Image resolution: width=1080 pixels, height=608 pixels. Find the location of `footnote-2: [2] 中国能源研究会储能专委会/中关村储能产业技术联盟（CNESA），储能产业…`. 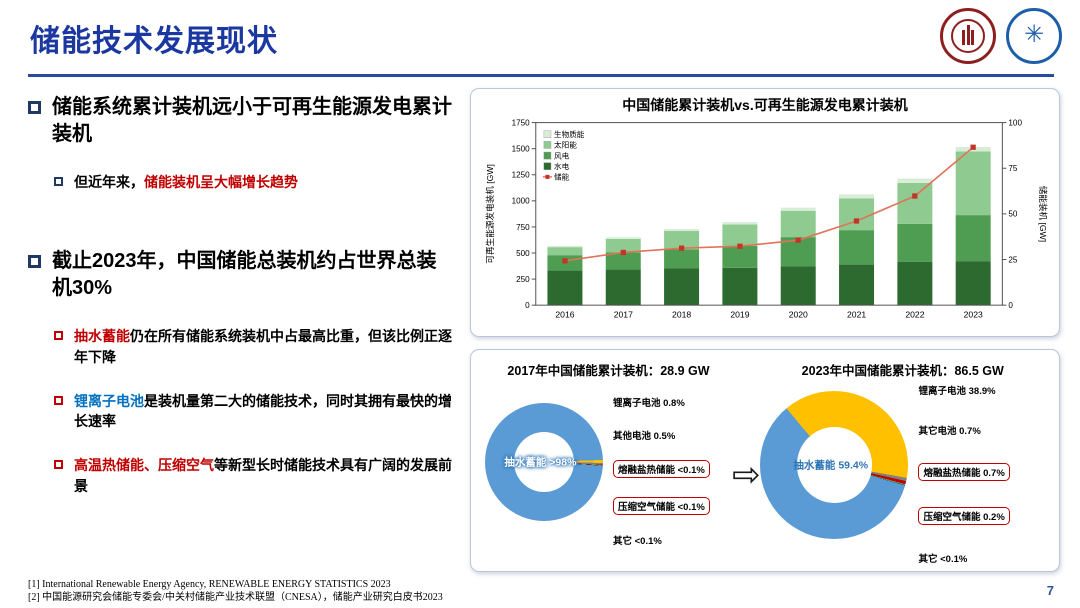

footnote-2: [2] 中国能源研究会储能专委会/中关村储能产业技术联盟（CNESA），储能产业… is located at coordinates (235, 597).